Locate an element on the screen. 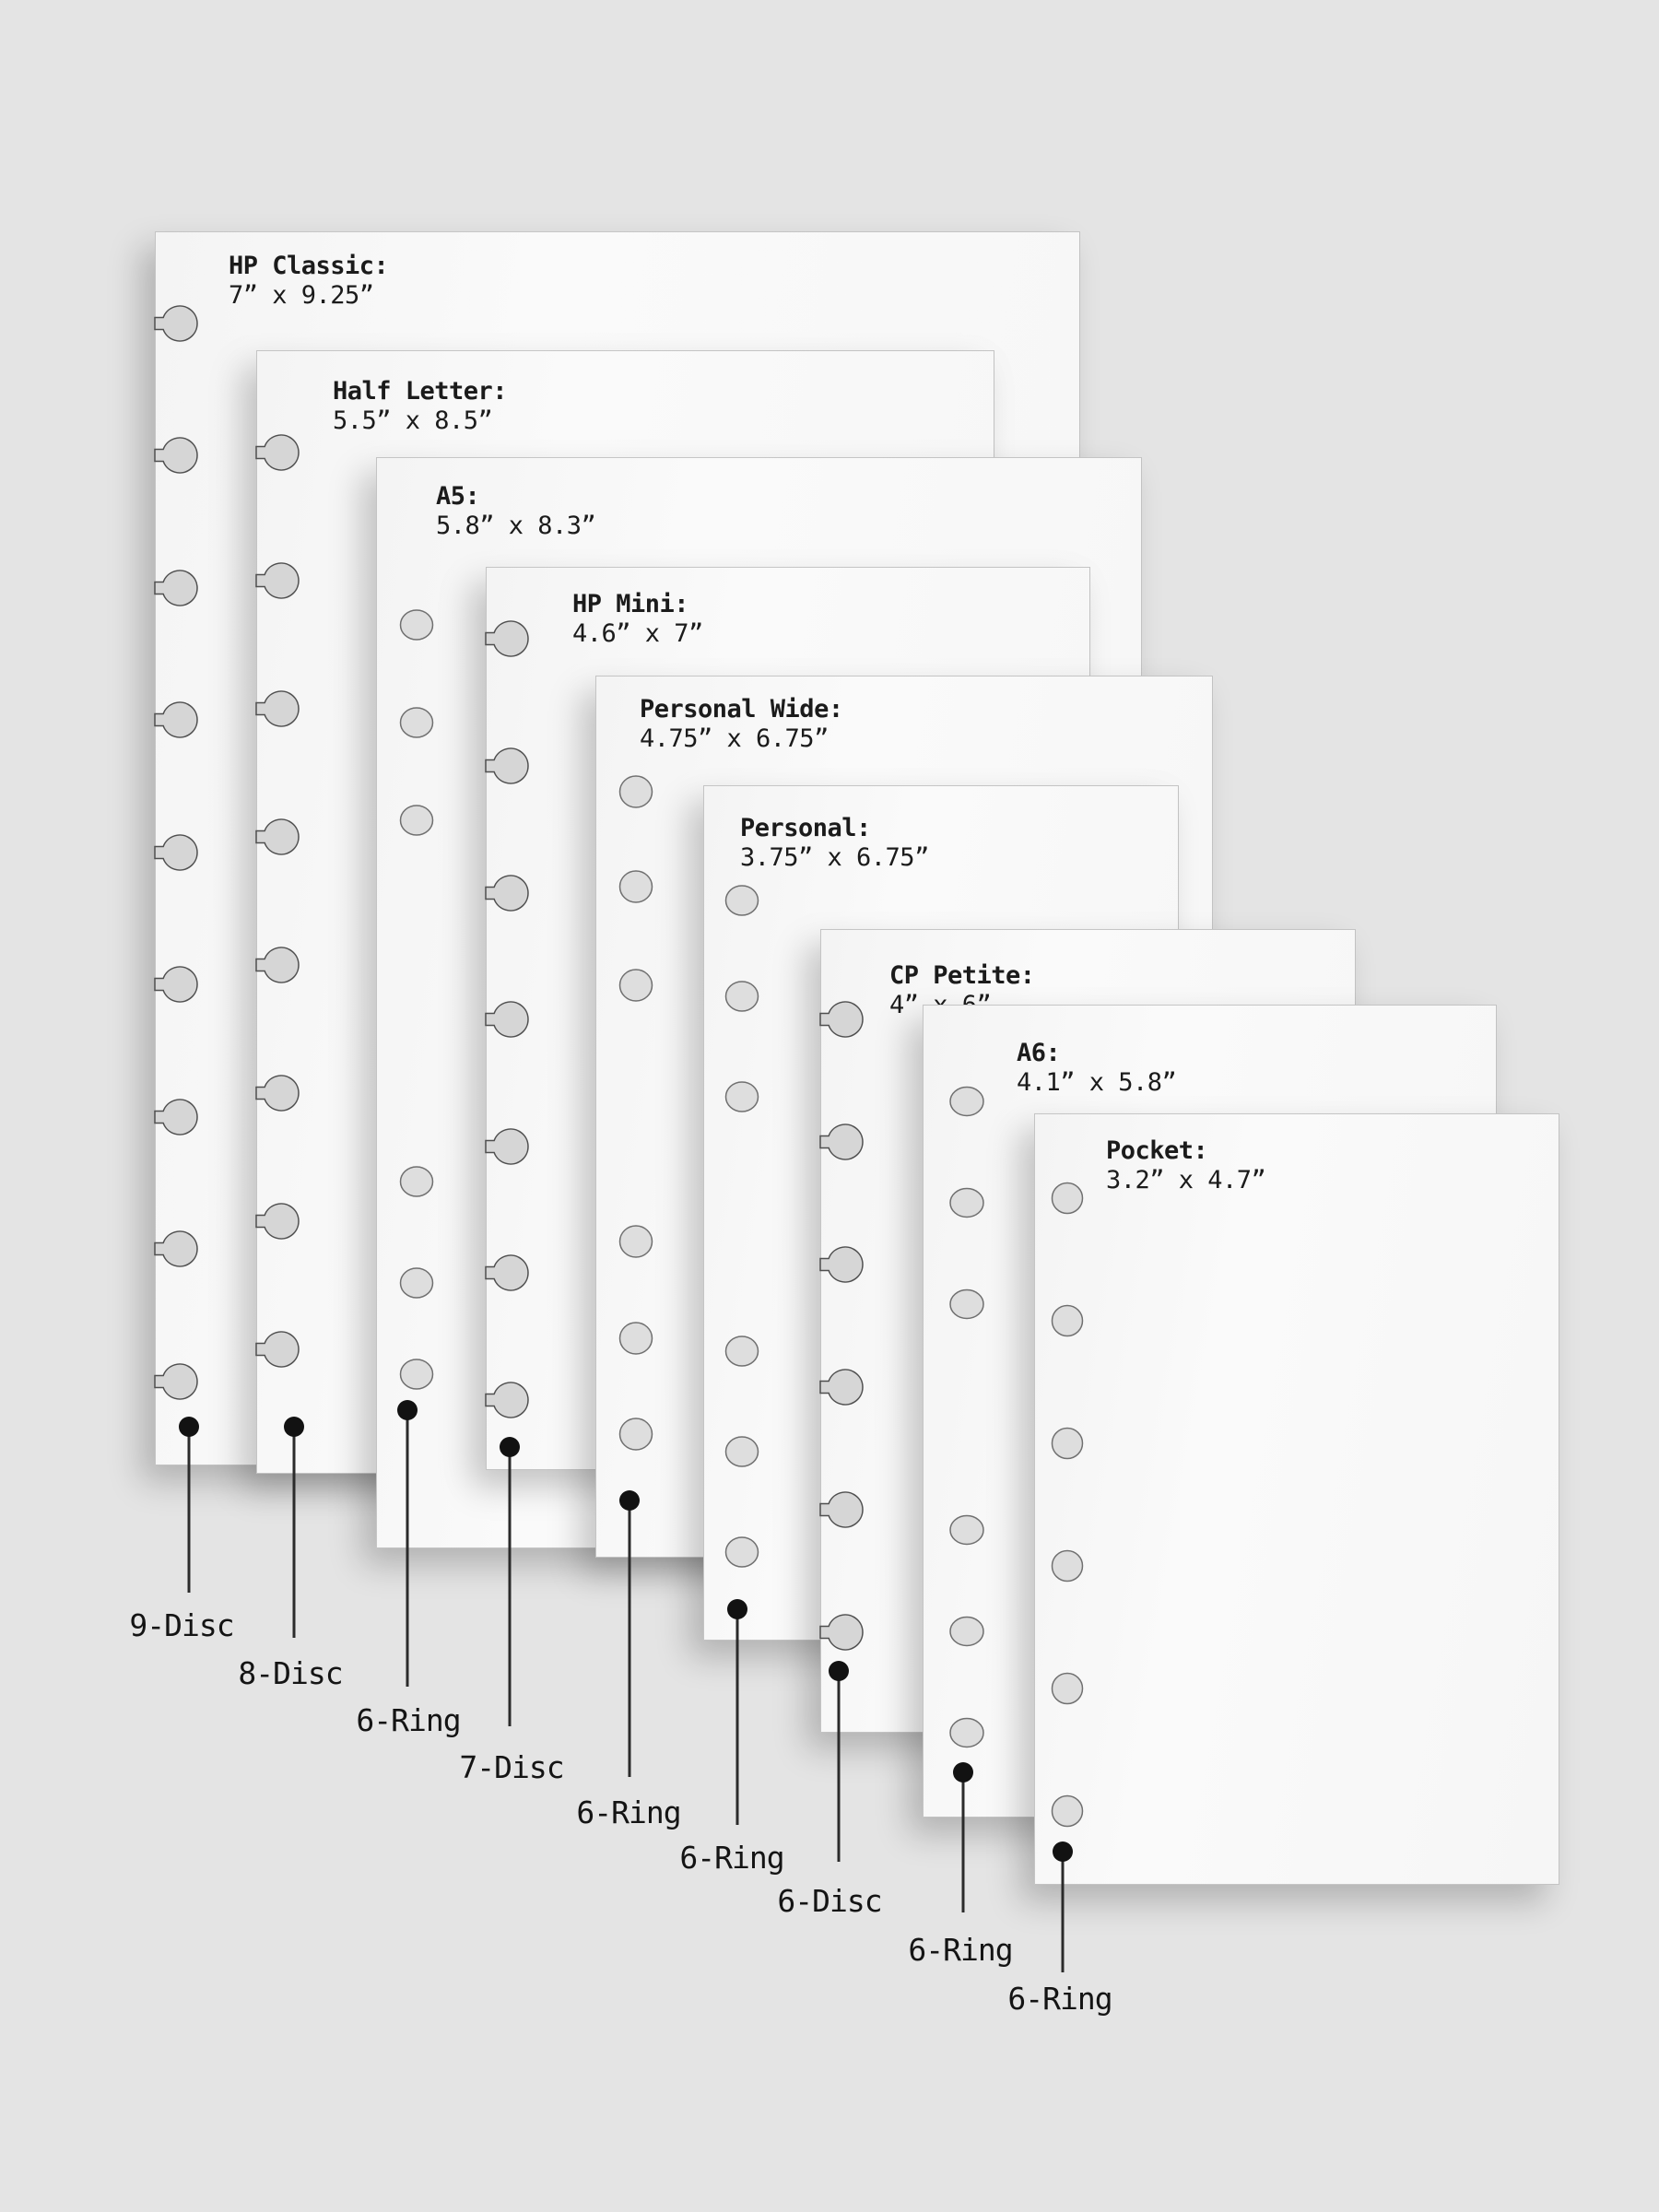 Image resolution: width=1659 pixels, height=2212 pixels. cp-petite-name: CP Petite: is located at coordinates (962, 975).